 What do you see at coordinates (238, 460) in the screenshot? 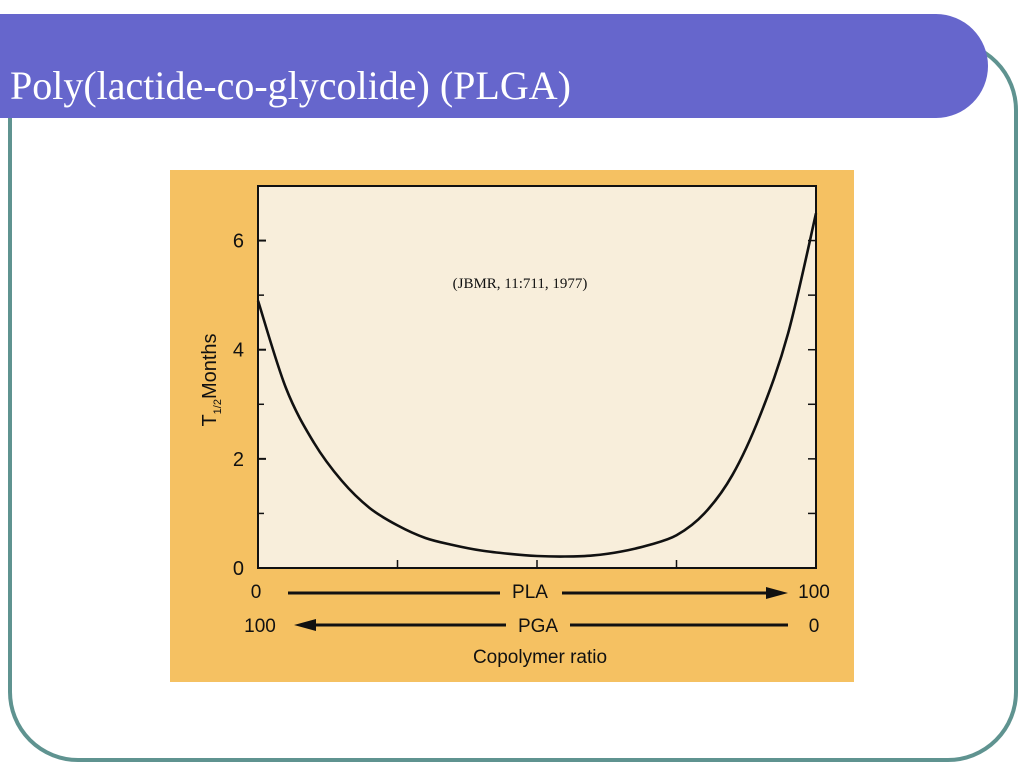
I see `y-tick-label: 2` at bounding box center [238, 460].